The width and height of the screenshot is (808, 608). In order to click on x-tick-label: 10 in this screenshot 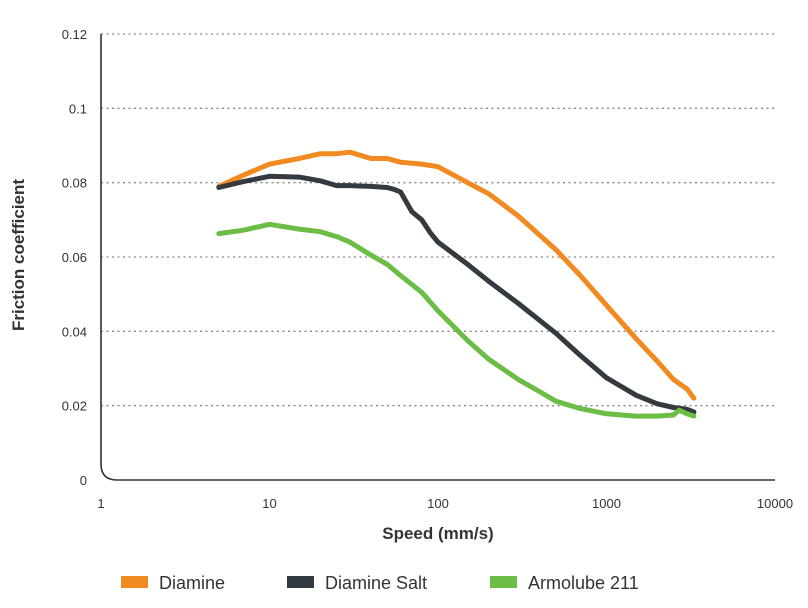, I will do `click(269, 503)`.